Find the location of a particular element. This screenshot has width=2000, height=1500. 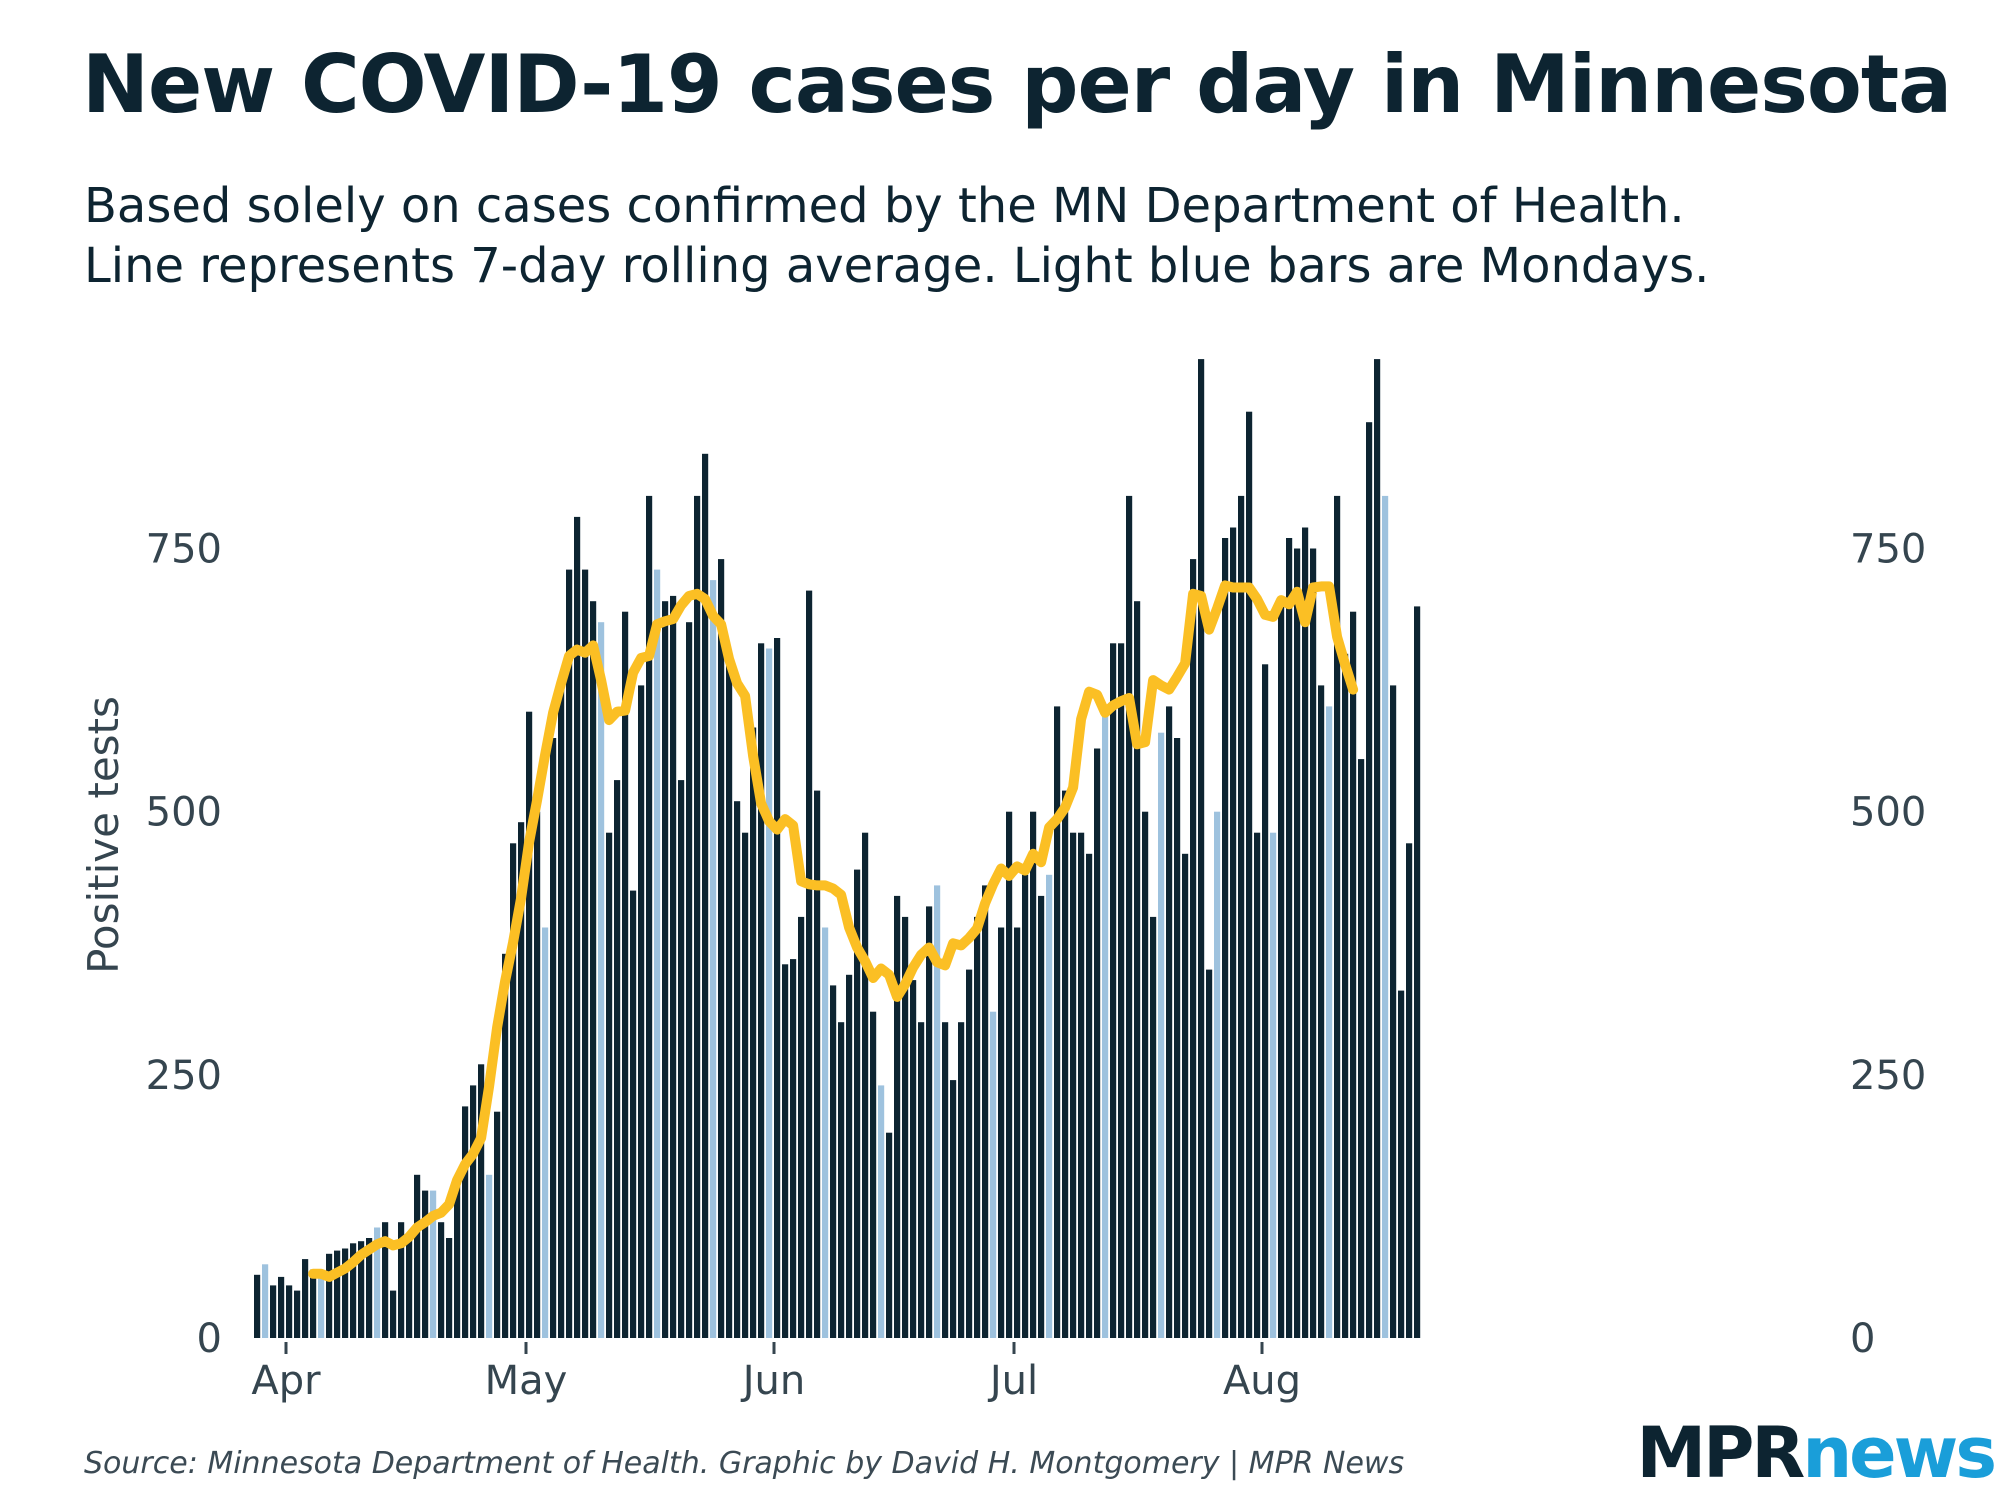

y-axis-left: 0 250 500 750 is located at coordinates (184, 945).